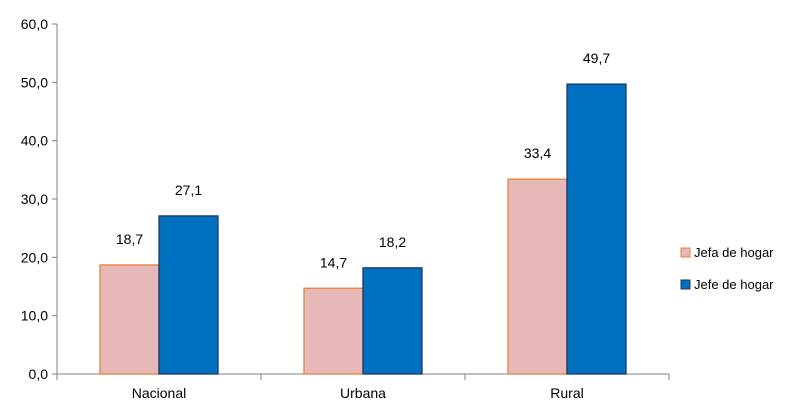 The height and width of the screenshot is (403, 787). What do you see at coordinates (129, 319) in the screenshot?
I see `bar-jefa-nacional` at bounding box center [129, 319].